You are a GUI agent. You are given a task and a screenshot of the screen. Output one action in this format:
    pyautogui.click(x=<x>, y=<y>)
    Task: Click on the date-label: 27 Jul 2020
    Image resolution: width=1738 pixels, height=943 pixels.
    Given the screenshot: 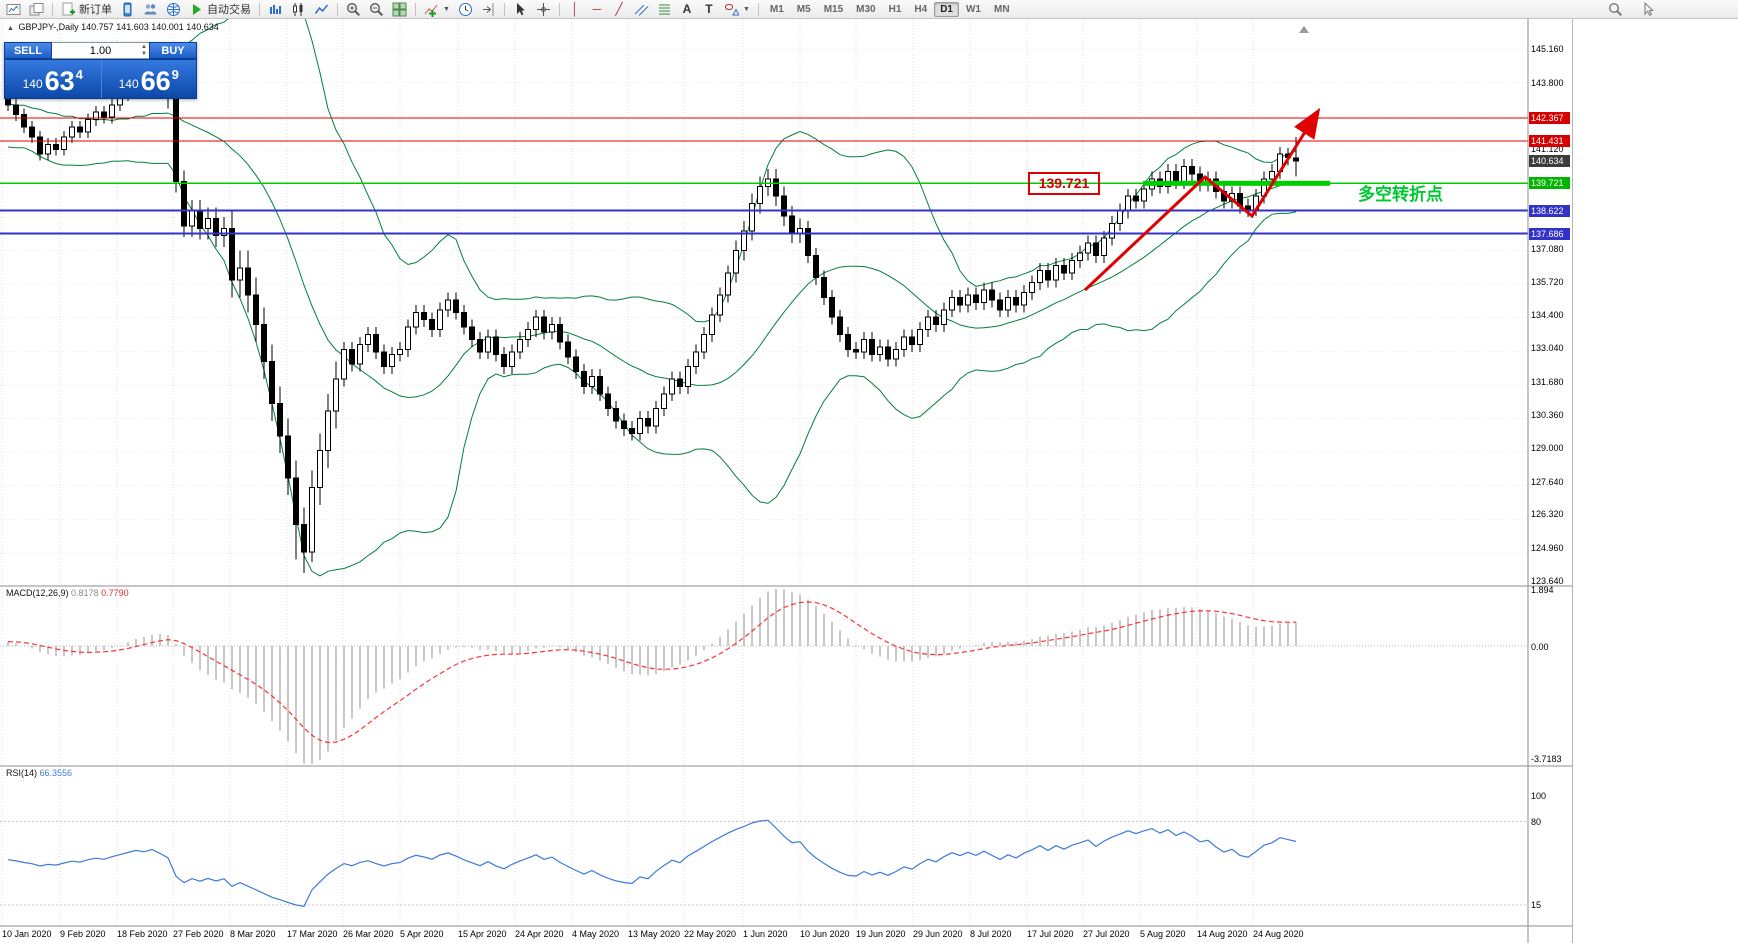 What is the action you would take?
    pyautogui.click(x=1106, y=934)
    